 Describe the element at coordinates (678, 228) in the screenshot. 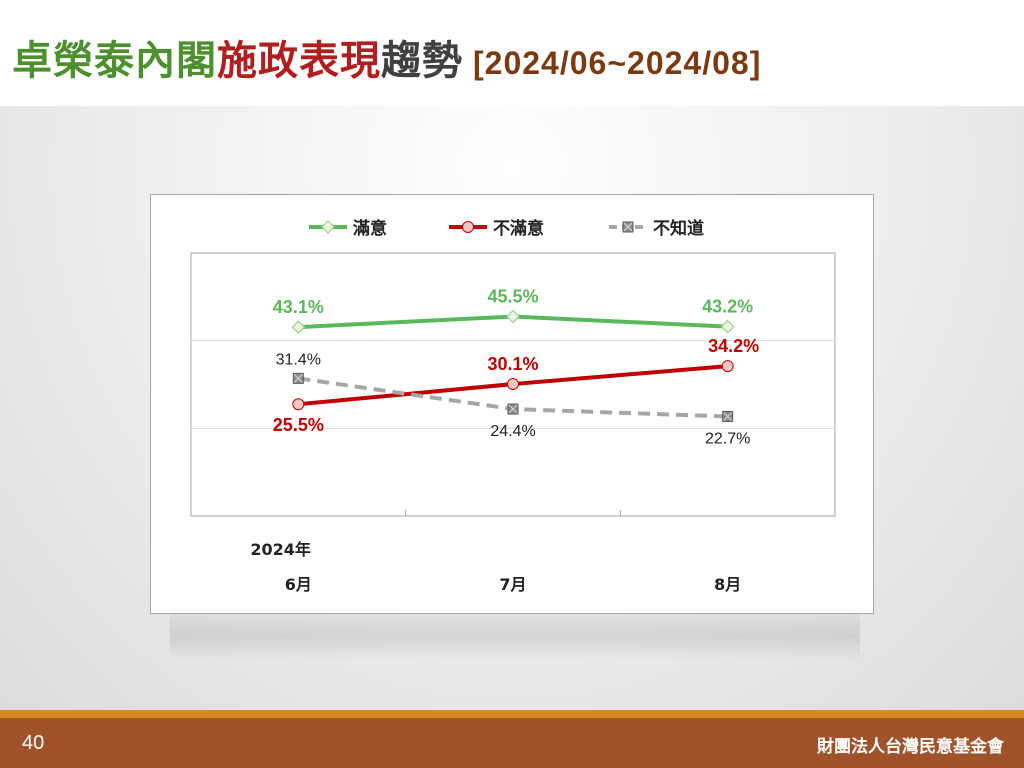

I see `legend-label-3: 不知道` at that location.